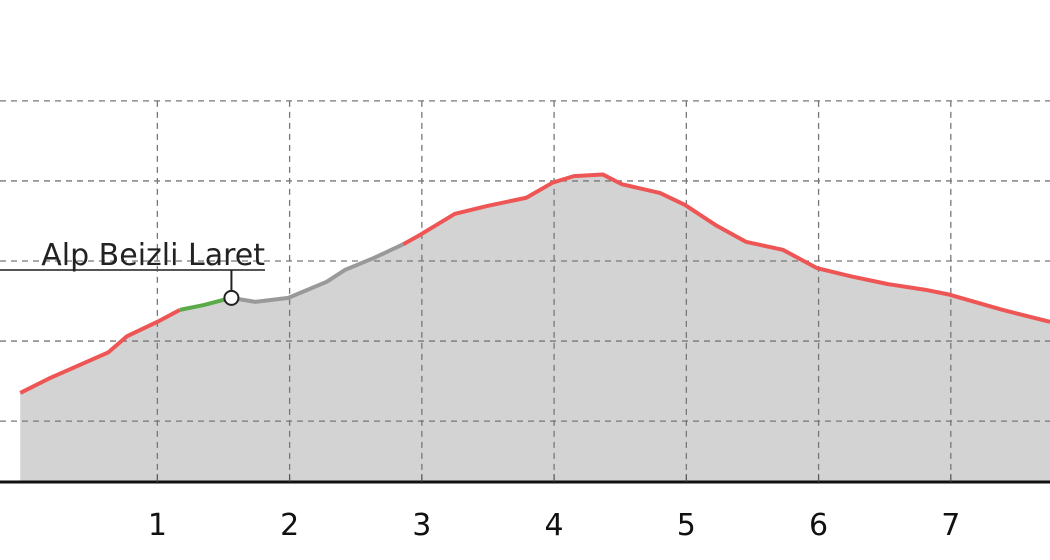 Image resolution: width=1050 pixels, height=560 pixels. Describe the element at coordinates (289, 525) in the screenshot. I see `x-tick-label: 2` at that location.